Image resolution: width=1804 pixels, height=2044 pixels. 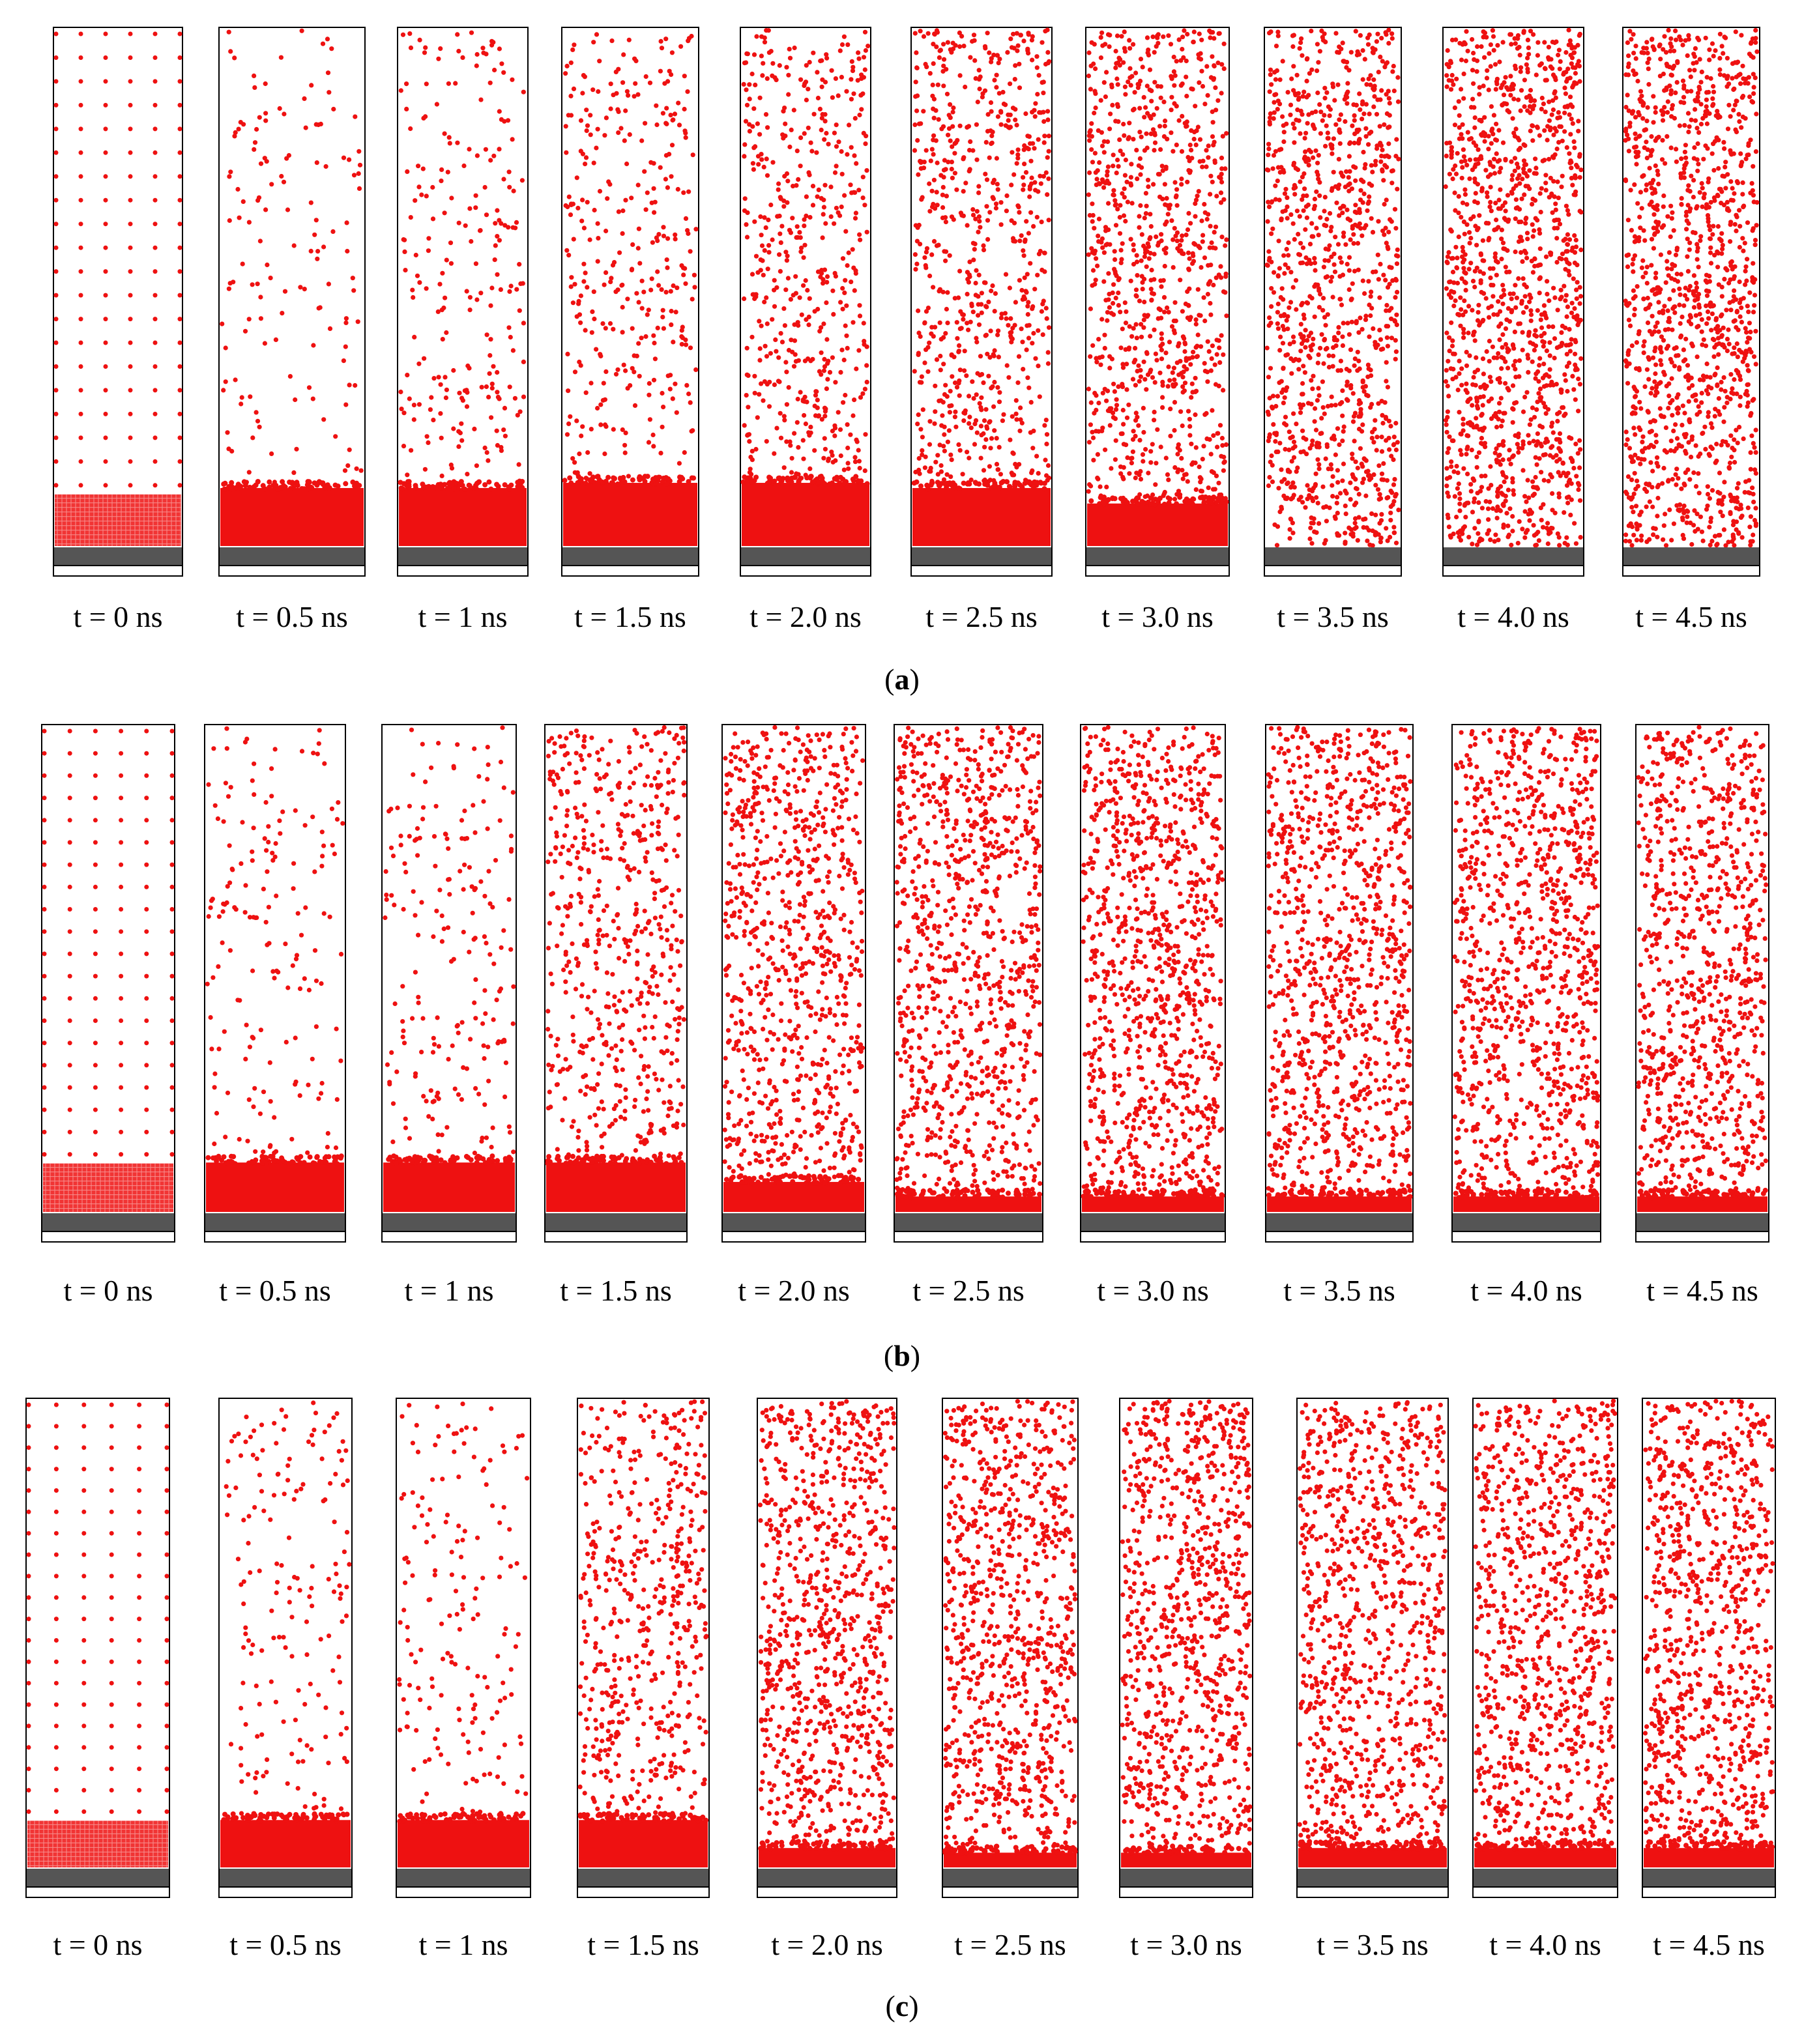 I want to click on snapshot-c-8: t = 3.5 ns, so click(x=1372, y=1679).